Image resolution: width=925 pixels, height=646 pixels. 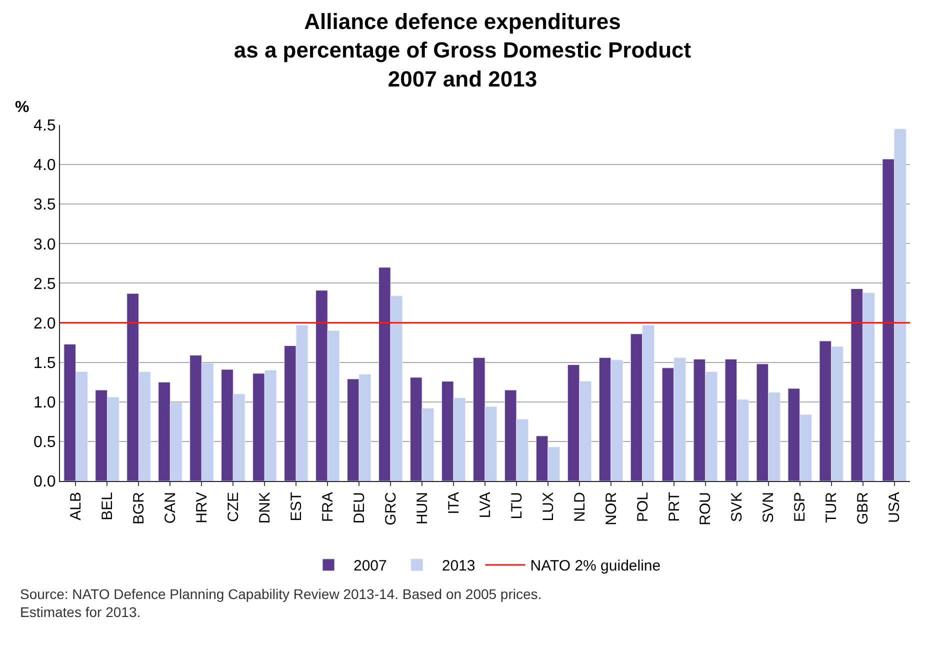 What do you see at coordinates (595, 566) in the screenshot?
I see `legend-label: NATO 2% guideline` at bounding box center [595, 566].